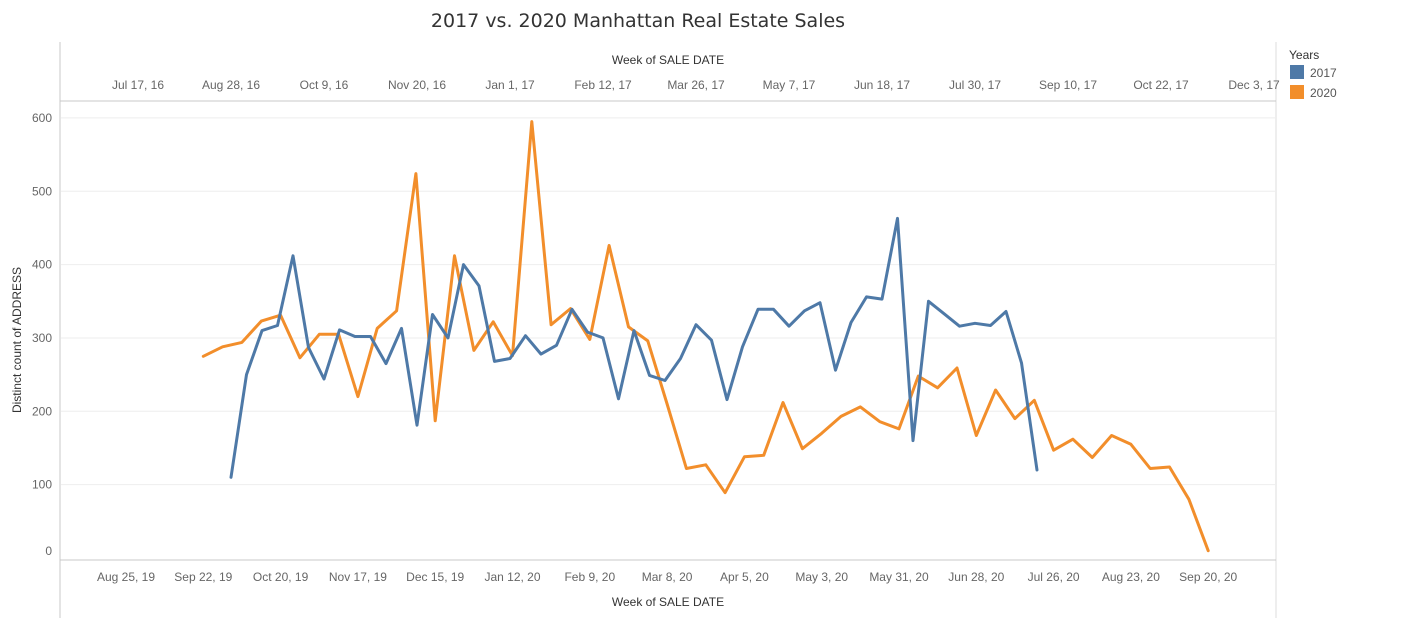  What do you see at coordinates (882, 85) in the screenshot?
I see `top-x-tick-label: Jun 18, 17` at bounding box center [882, 85].